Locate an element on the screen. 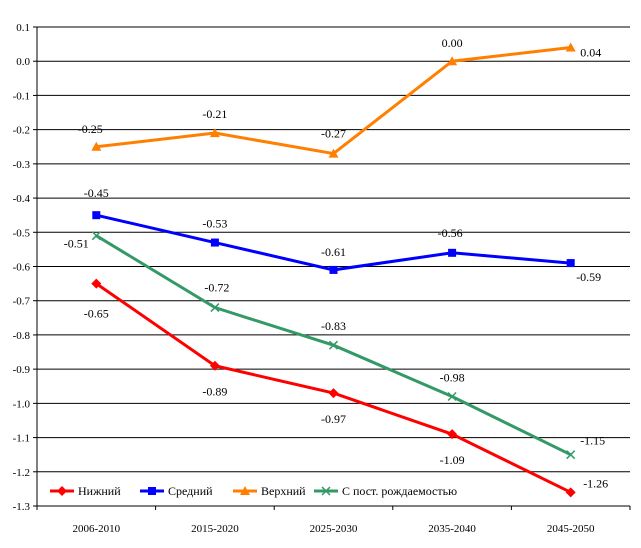  series-line is located at coordinates (333, 242).